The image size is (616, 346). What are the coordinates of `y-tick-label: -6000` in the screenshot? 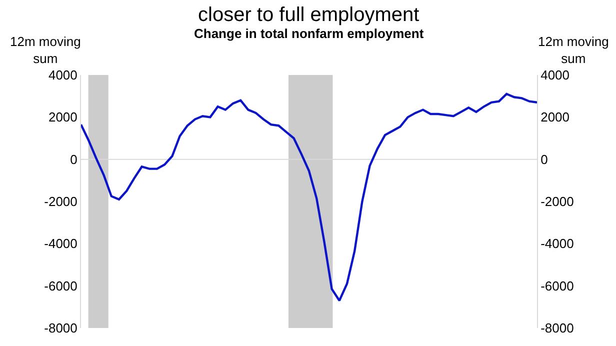 It's located at (61, 286).